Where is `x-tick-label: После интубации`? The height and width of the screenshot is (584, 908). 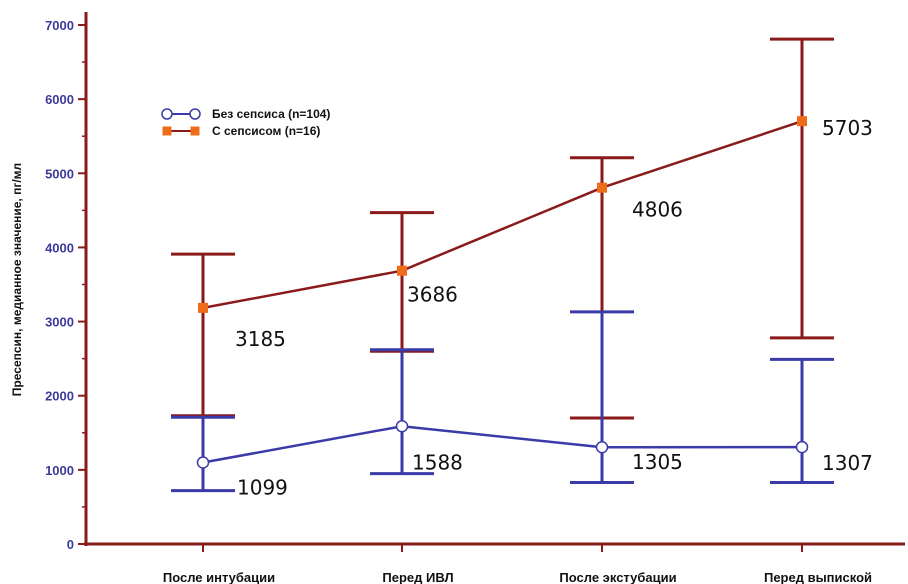
x-tick-label: После интубации is located at coordinates (219, 577).